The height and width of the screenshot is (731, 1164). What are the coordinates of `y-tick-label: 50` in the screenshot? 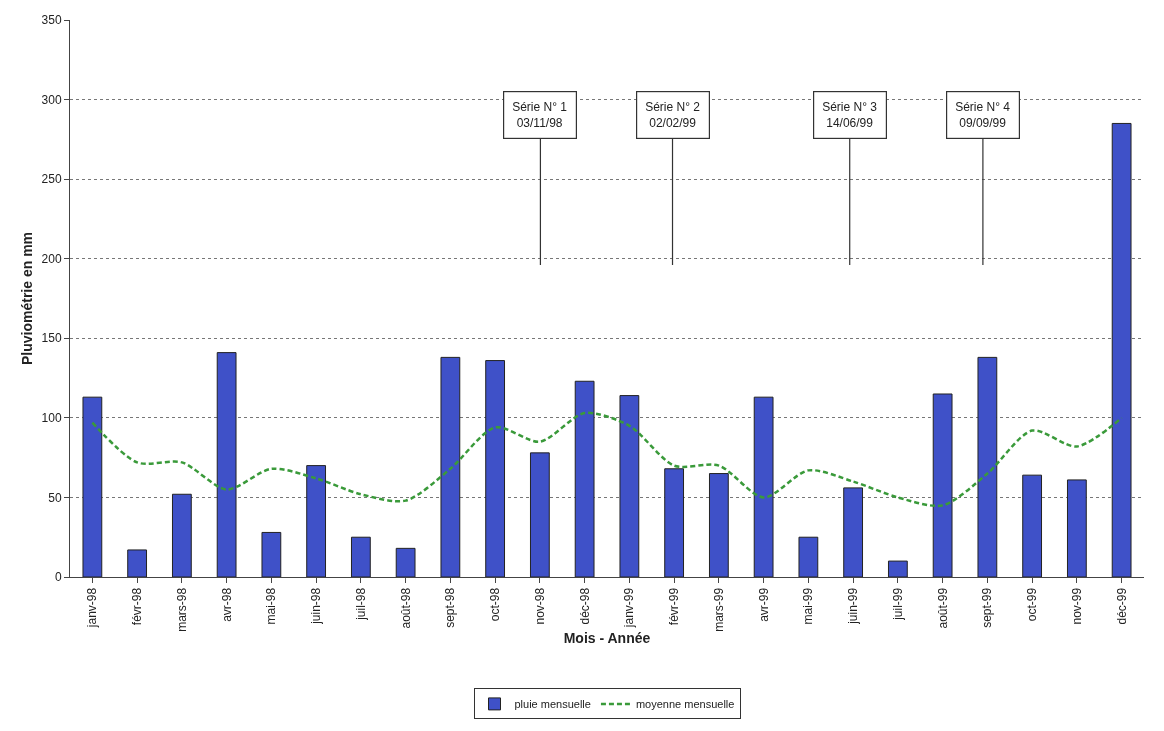 It's located at (55, 497).